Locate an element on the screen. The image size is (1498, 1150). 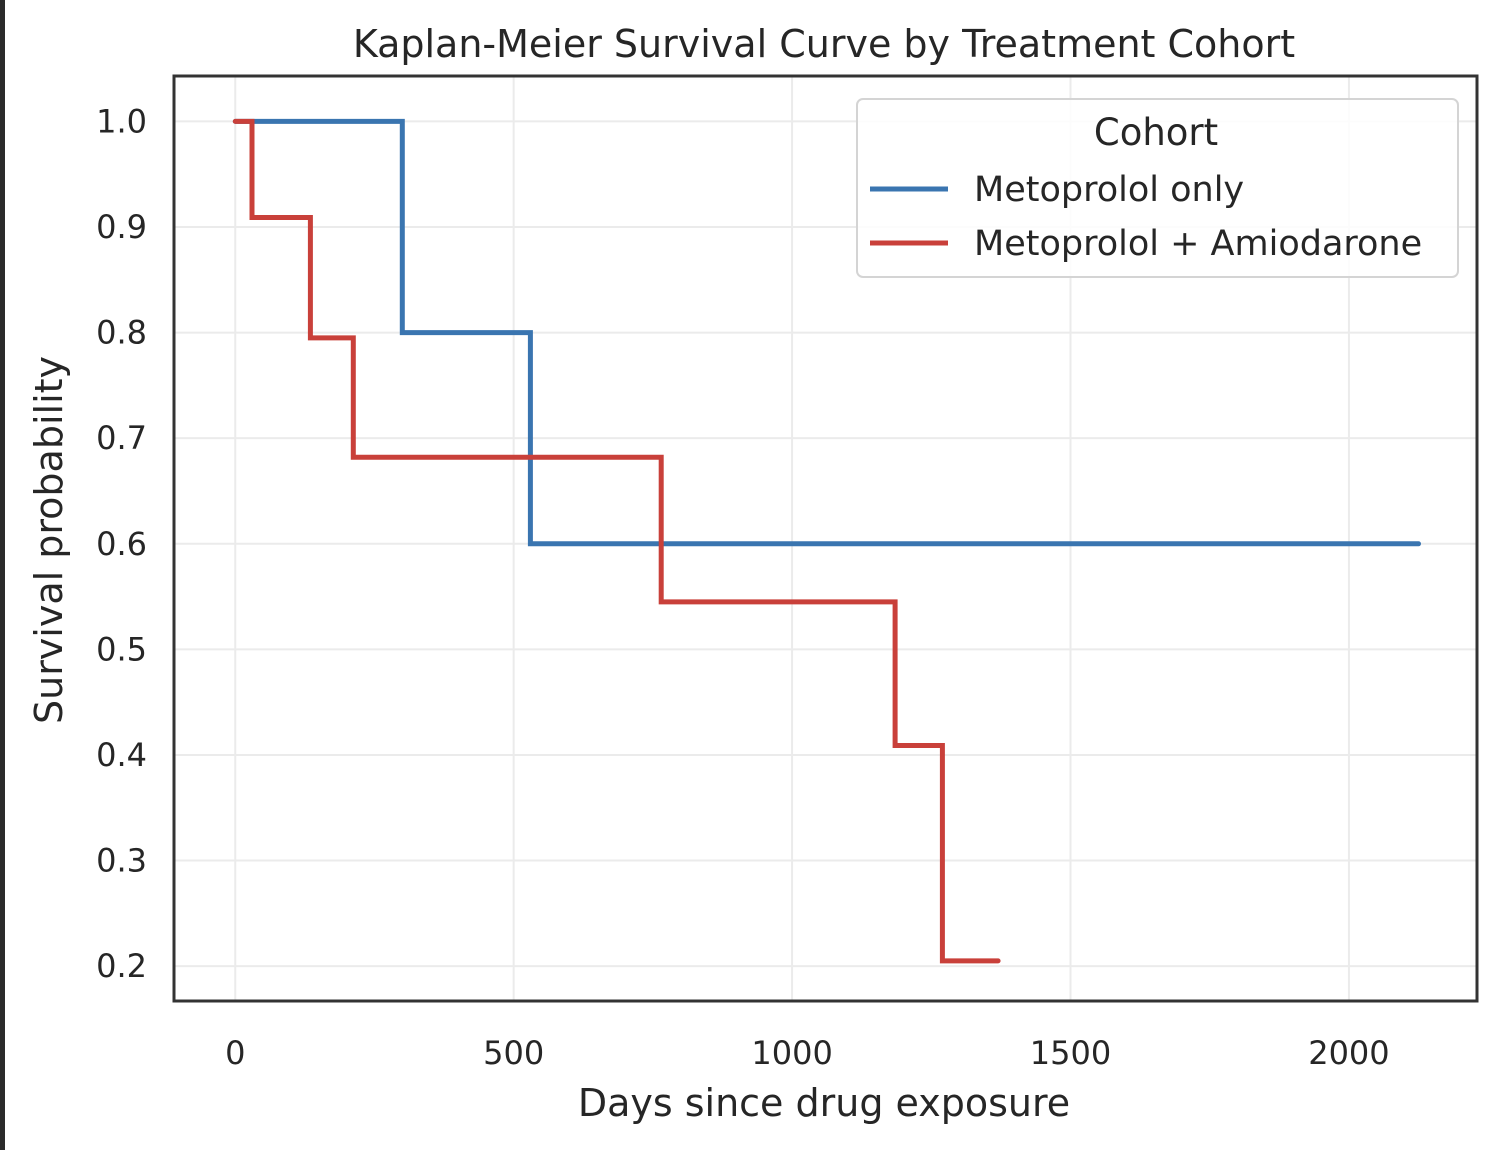
x-tick-label: 2000 is located at coordinates (1348, 1053).